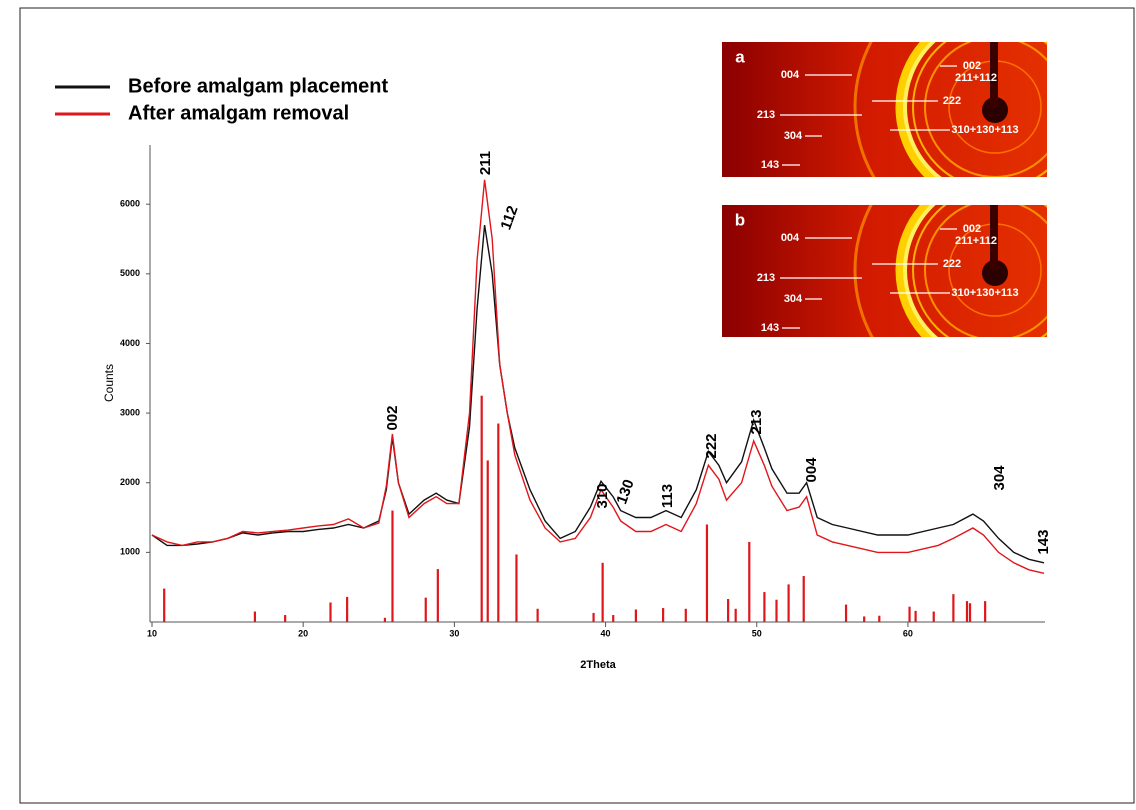 This screenshot has width=1136, height=810. I want to click on x-axis-title: 2Theta, so click(598, 665).